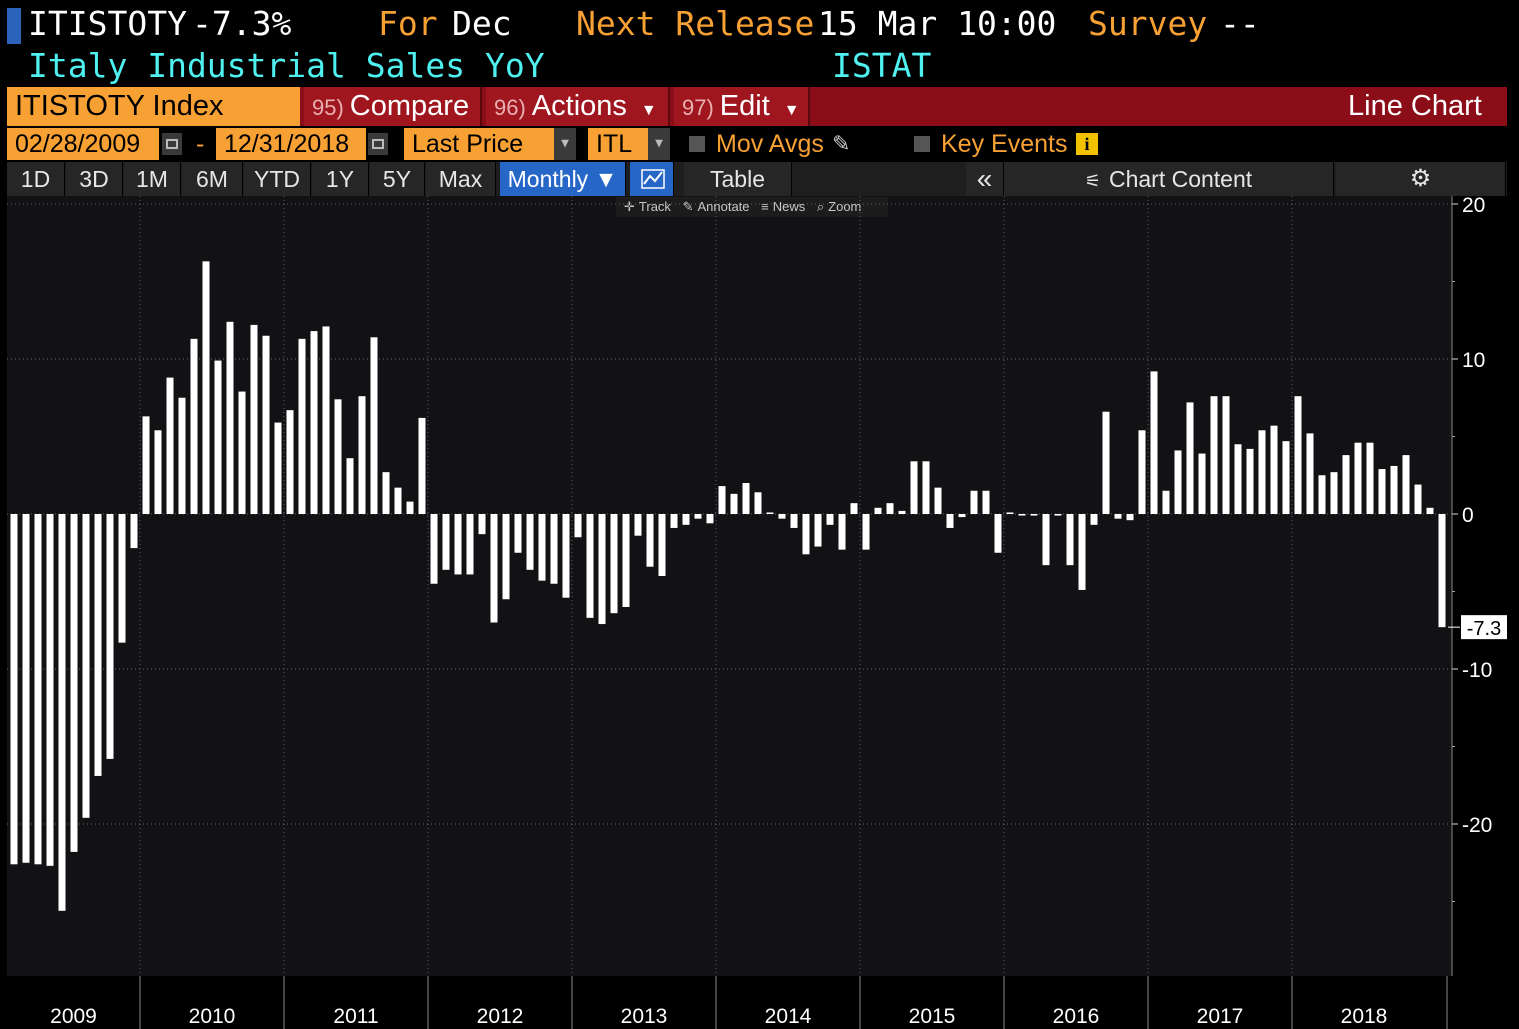 This screenshot has width=1519, height=1029. I want to click on info-icon: i, so click(1087, 144).